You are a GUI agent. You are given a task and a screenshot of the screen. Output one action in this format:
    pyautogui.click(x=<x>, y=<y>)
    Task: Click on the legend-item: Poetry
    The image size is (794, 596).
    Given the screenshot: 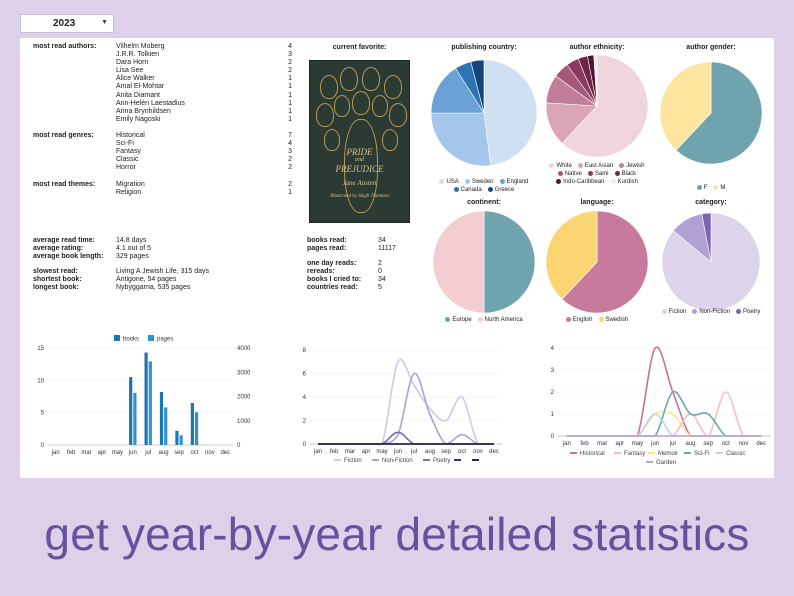 What is the action you would take?
    pyautogui.click(x=748, y=312)
    